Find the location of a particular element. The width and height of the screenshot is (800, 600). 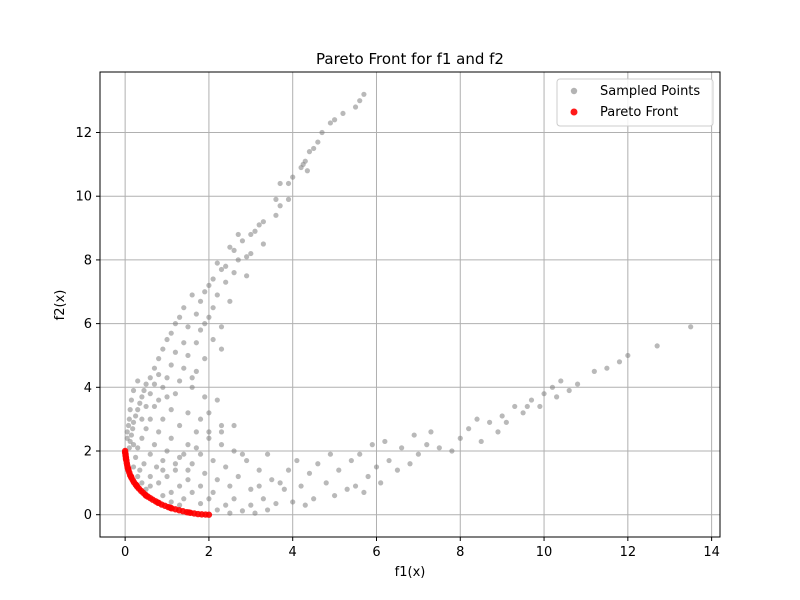

legend-frame is located at coordinates (635, 102).